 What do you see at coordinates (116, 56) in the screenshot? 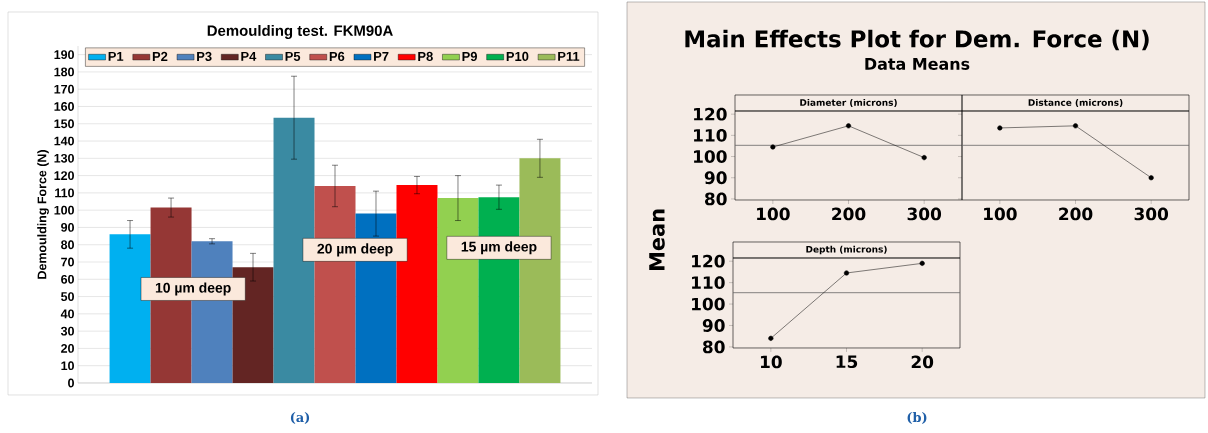
I see `legend-label: P1` at bounding box center [116, 56].